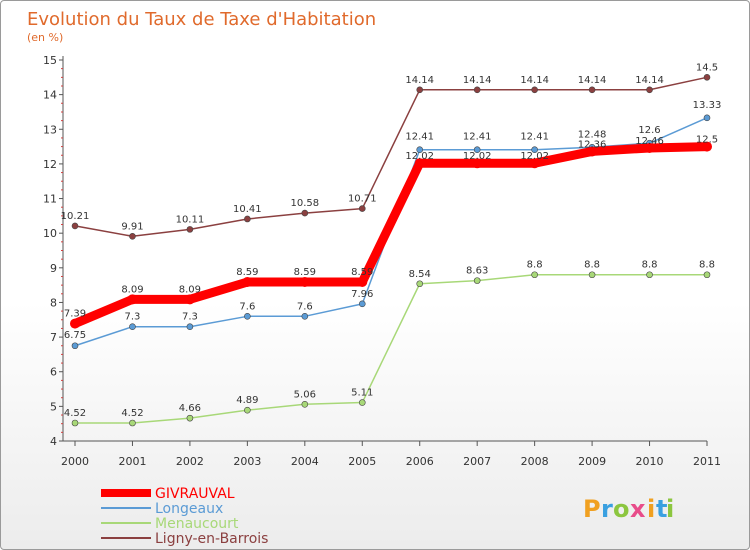  What do you see at coordinates (211, 539) in the screenshot?
I see `legend-label: Ligny-en-Barrois` at bounding box center [211, 539].